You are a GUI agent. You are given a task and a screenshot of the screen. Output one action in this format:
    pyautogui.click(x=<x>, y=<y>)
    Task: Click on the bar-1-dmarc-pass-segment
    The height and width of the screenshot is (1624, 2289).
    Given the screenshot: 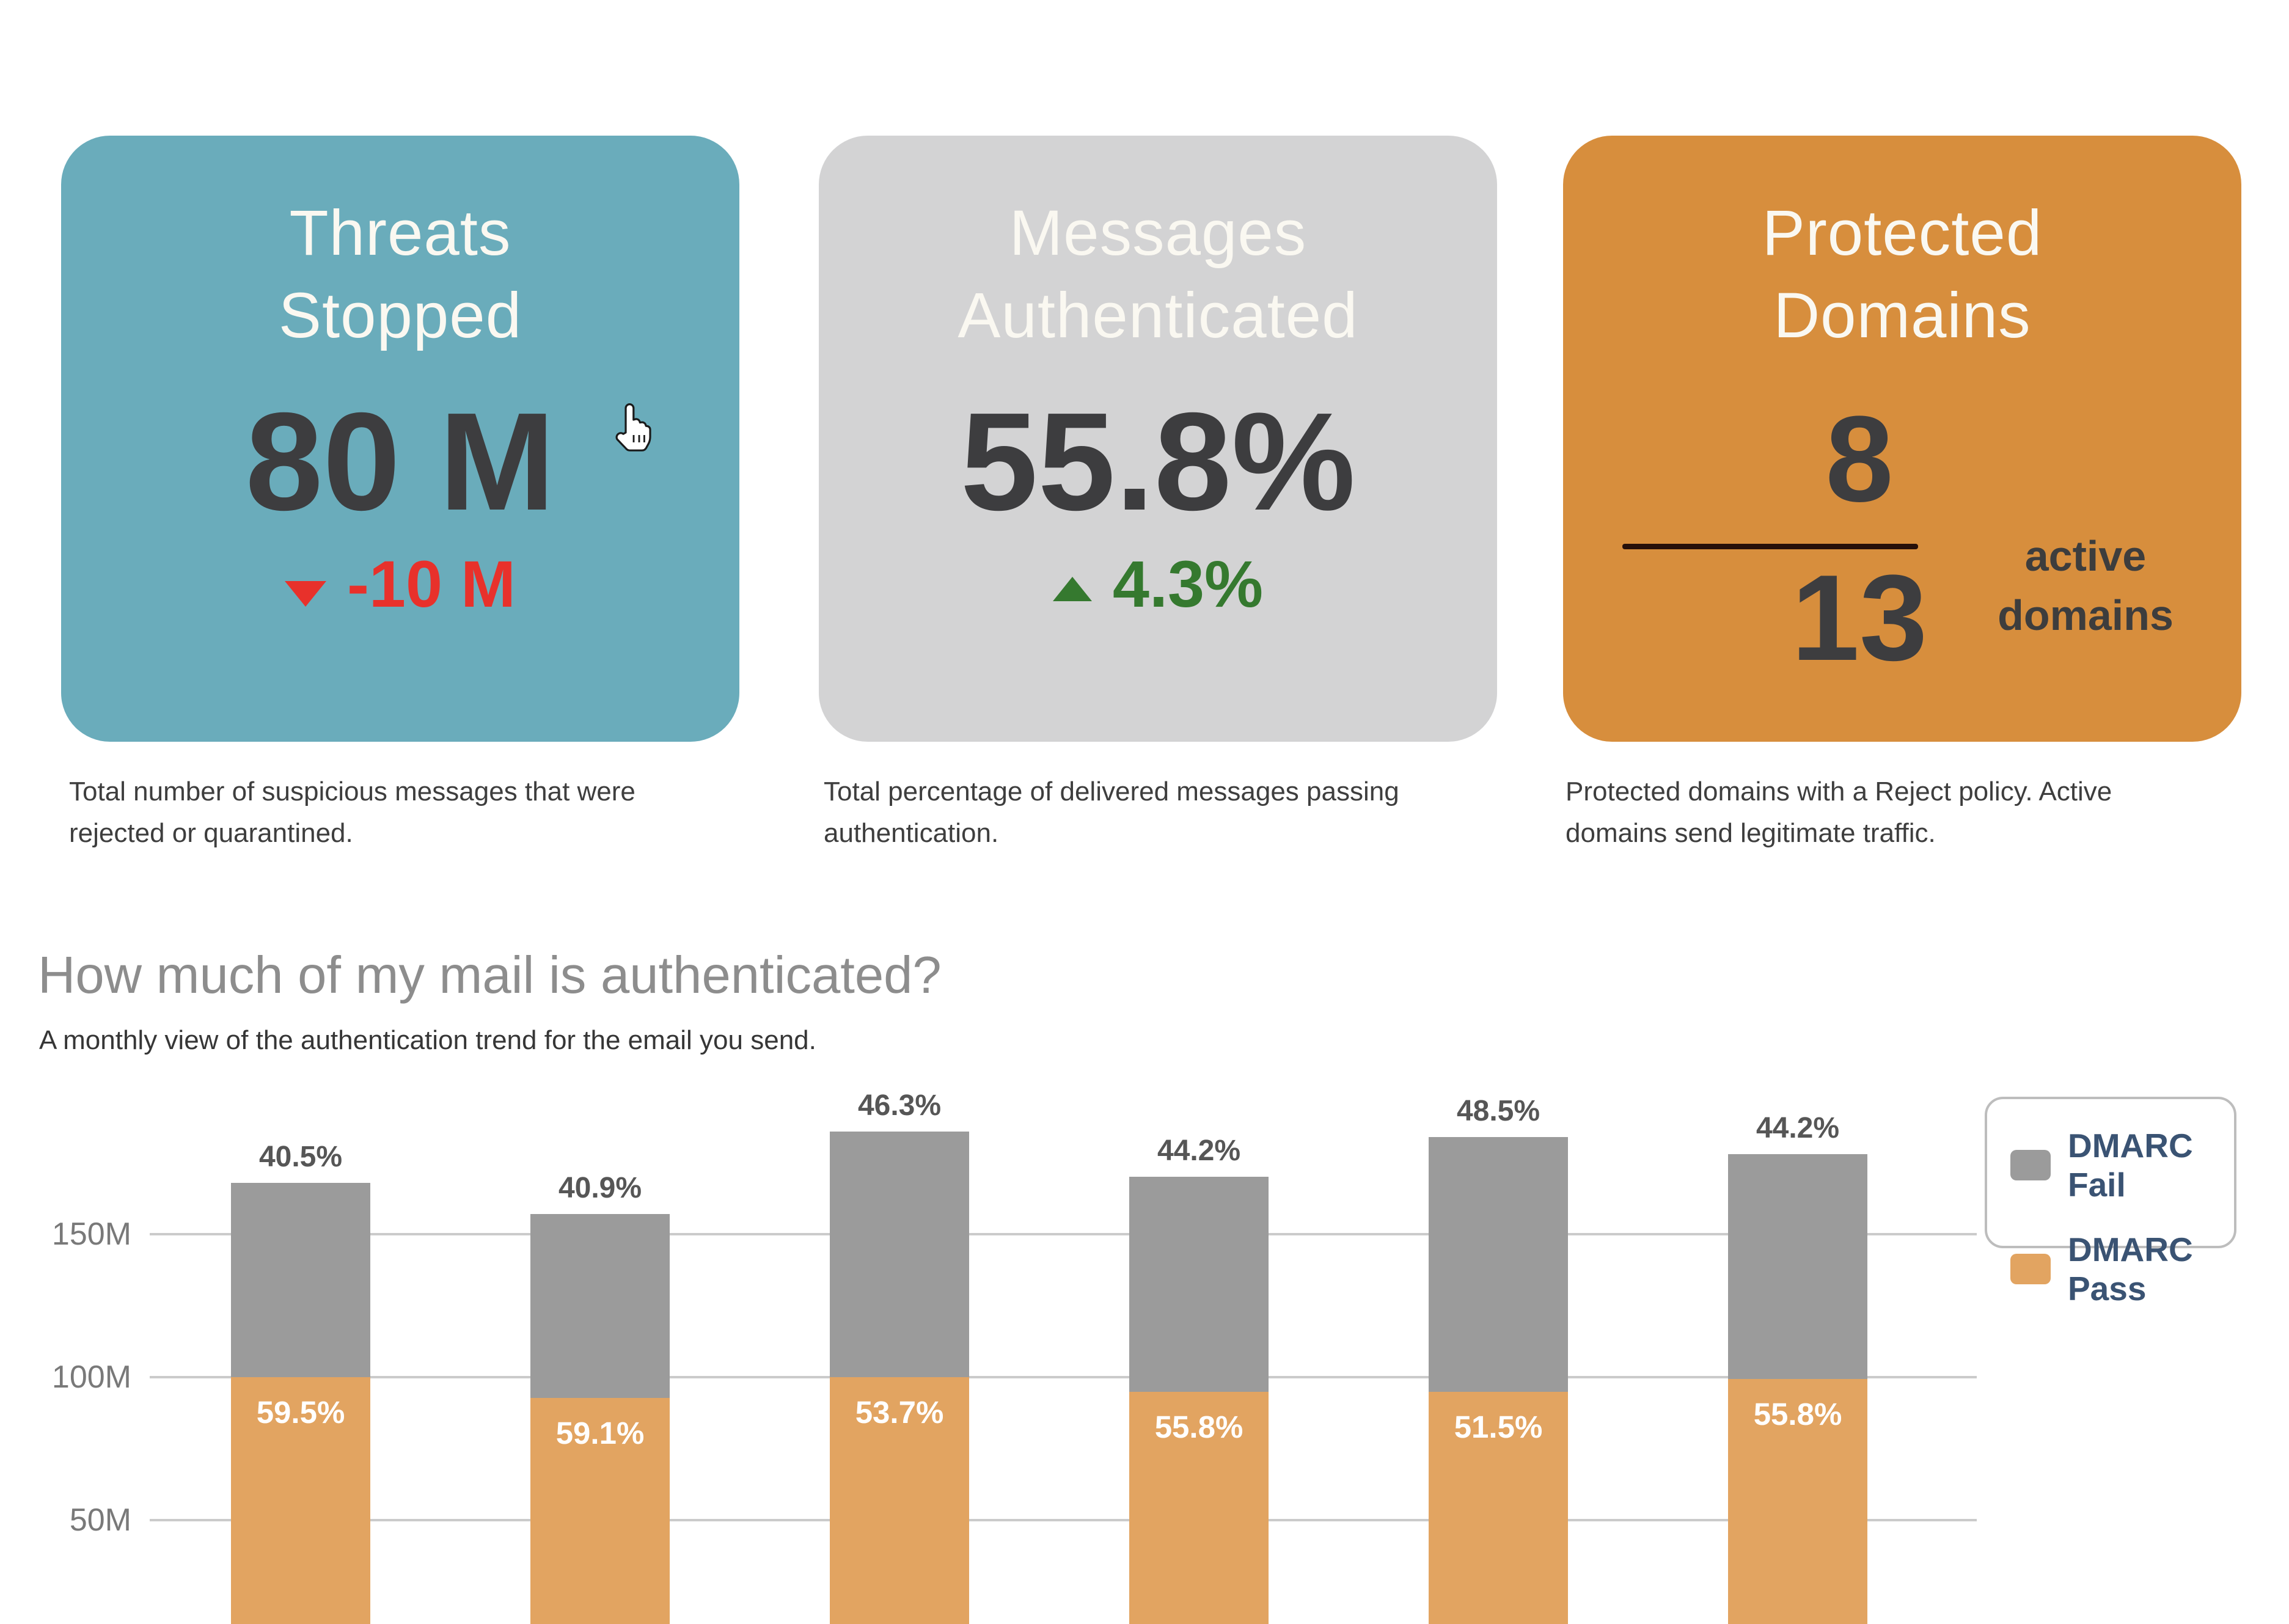 What is the action you would take?
    pyautogui.click(x=300, y=1500)
    